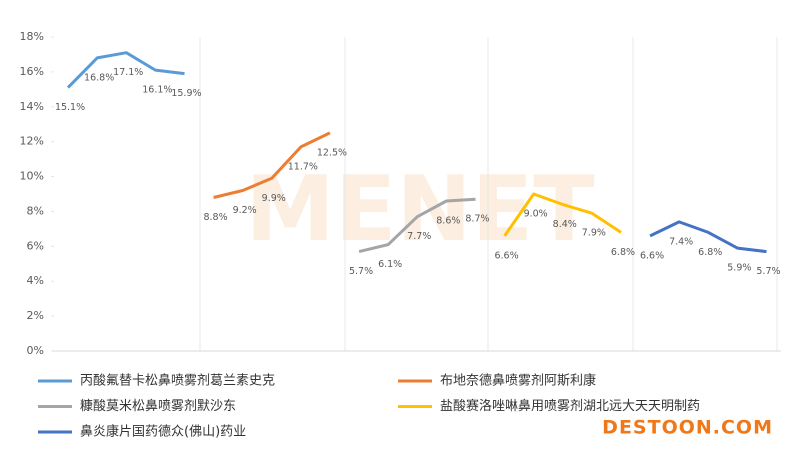 This screenshot has width=787, height=451. Describe the element at coordinates (35, 245) in the screenshot. I see `y-tick-label: 6%` at that location.